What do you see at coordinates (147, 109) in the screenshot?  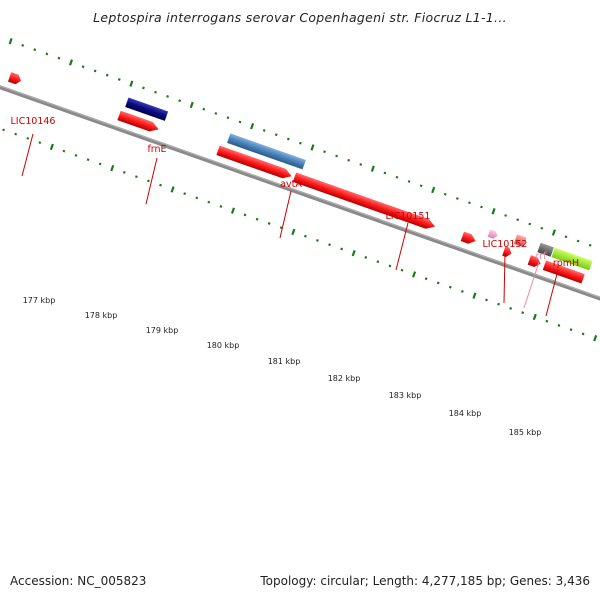 I see `feature-block-frne` at bounding box center [147, 109].